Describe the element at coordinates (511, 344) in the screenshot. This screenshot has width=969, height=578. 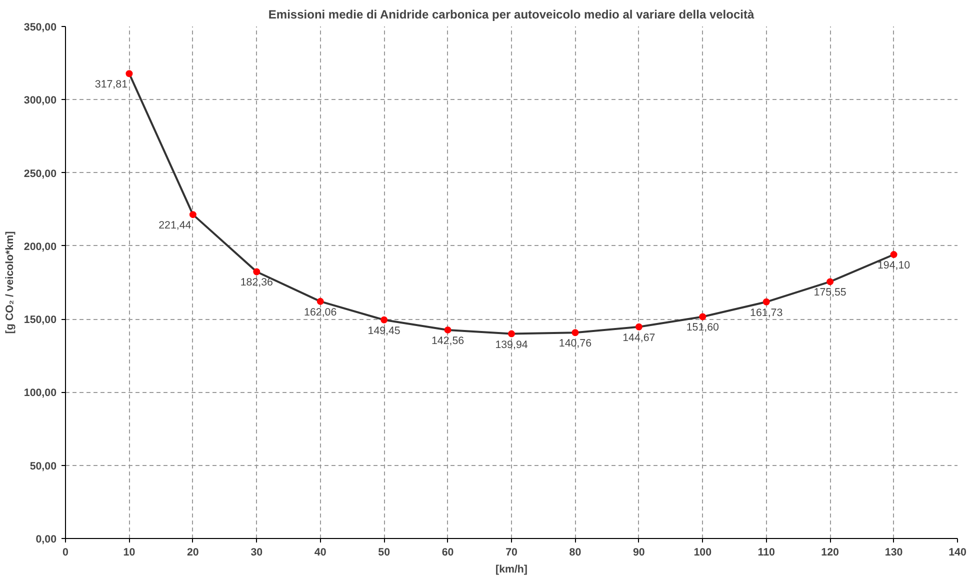
I see `data-label: 139,94` at that location.